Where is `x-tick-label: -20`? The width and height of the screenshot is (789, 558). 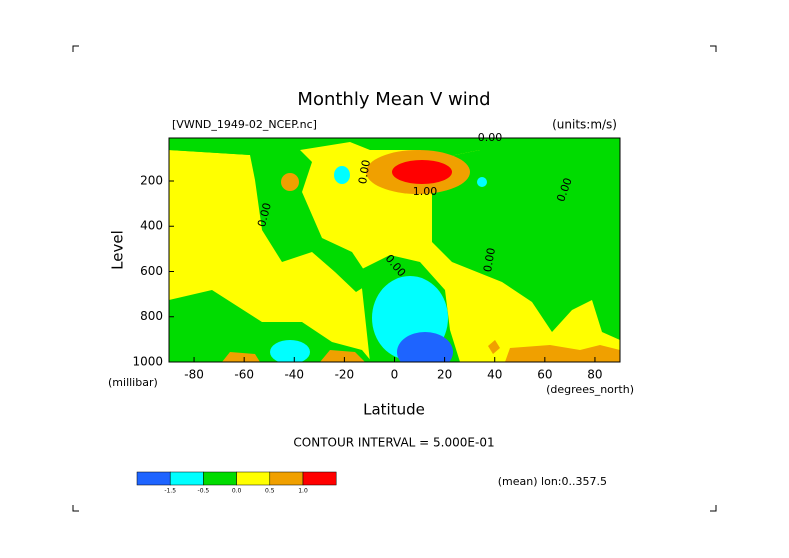 x-tick-label: -20 is located at coordinates (345, 375).